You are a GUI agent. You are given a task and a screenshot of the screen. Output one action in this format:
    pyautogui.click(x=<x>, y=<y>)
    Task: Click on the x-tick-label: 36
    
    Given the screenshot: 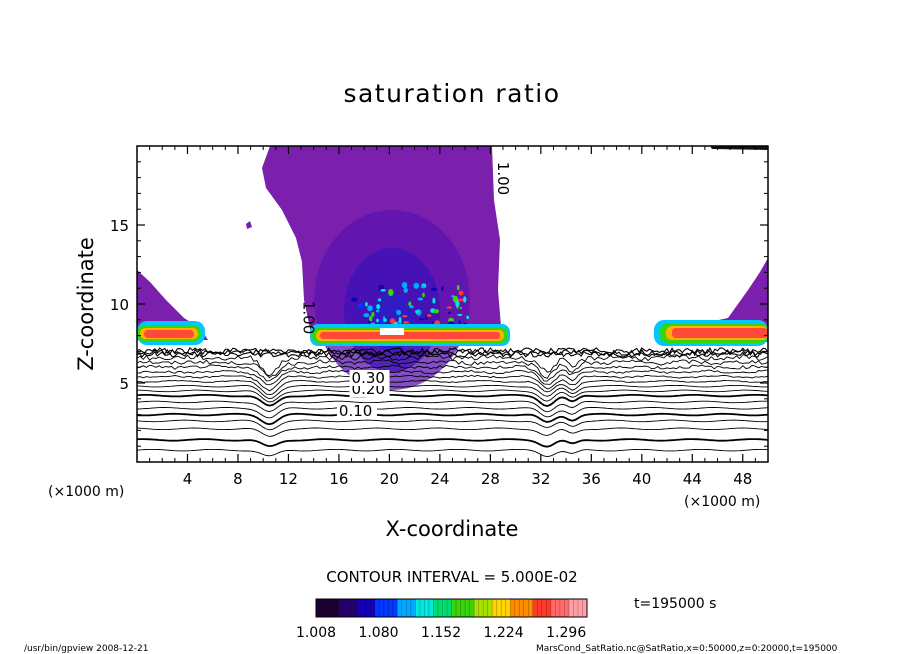 What is the action you would take?
    pyautogui.click(x=591, y=479)
    